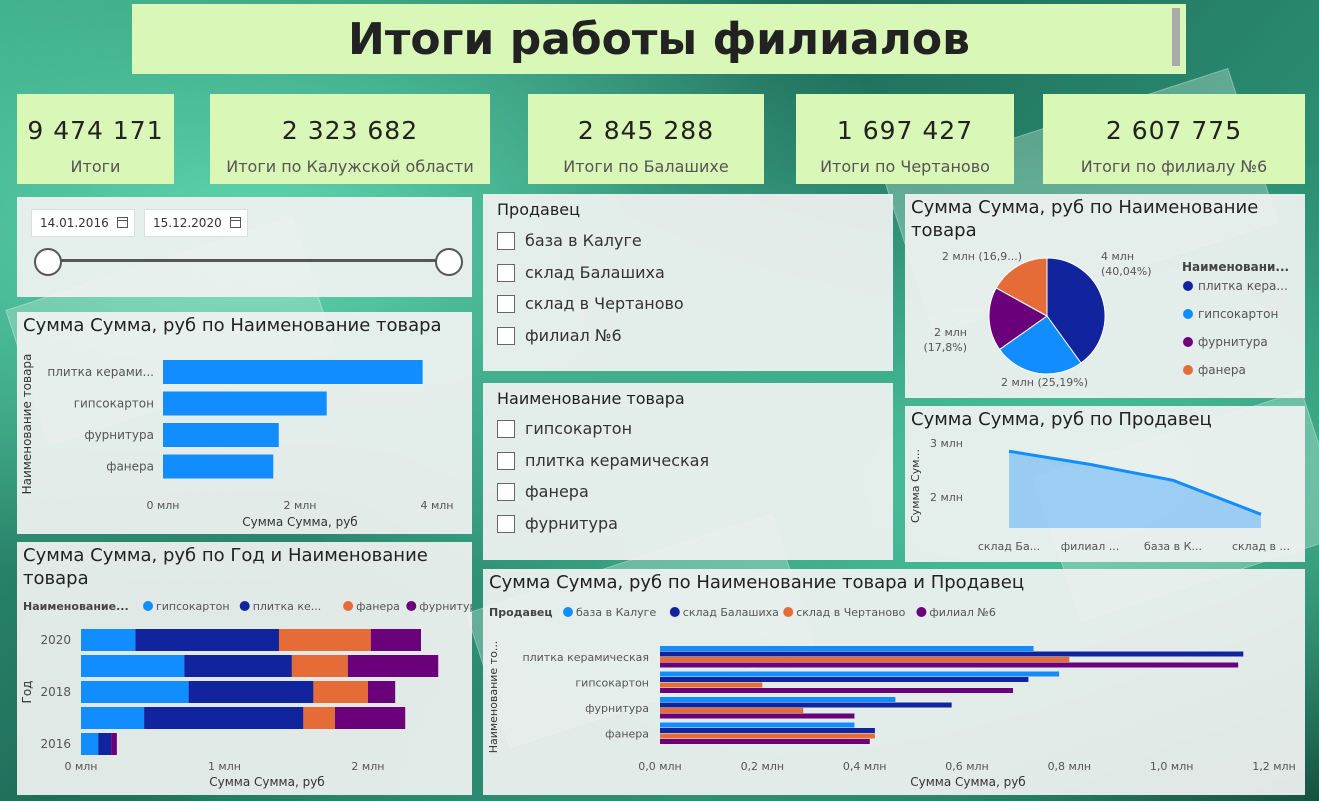 This screenshot has width=1319, height=801. Describe the element at coordinates (48, 262) in the screenshot. I see `date-slider-start-handle` at that location.